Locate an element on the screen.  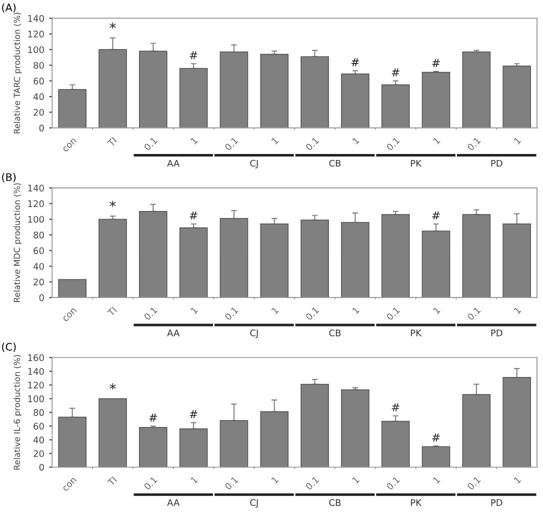
chart-title: (A) is located at coordinates (9, 8).